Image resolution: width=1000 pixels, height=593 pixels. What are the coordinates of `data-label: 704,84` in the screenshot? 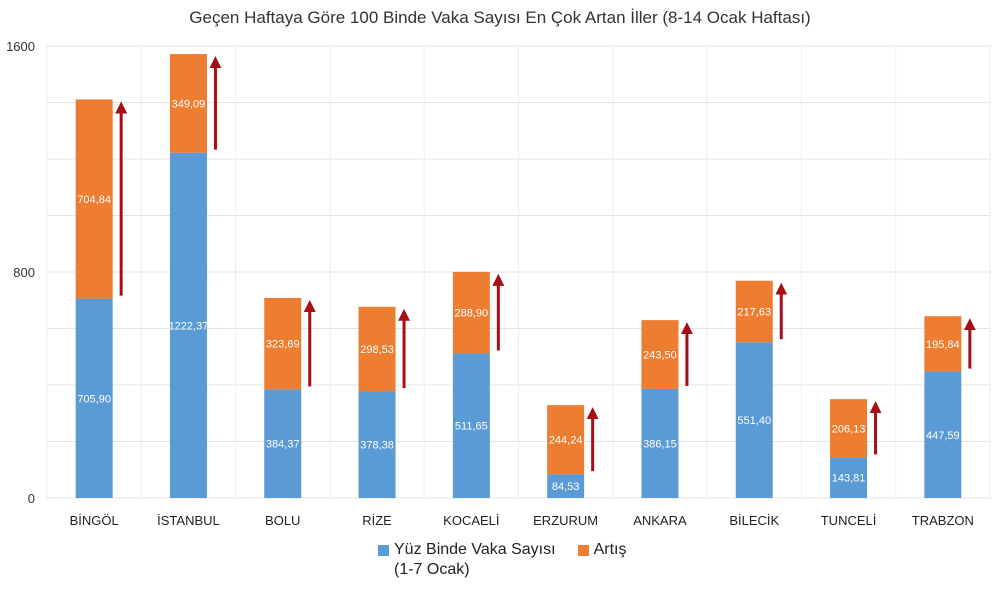 It's located at (94, 200).